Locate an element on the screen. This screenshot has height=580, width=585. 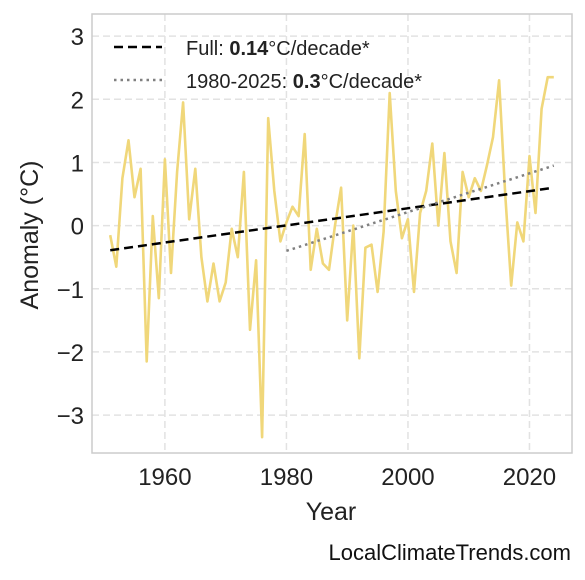
legend-label-full: Full: 0.14°C/decade* is located at coordinates (278, 49).